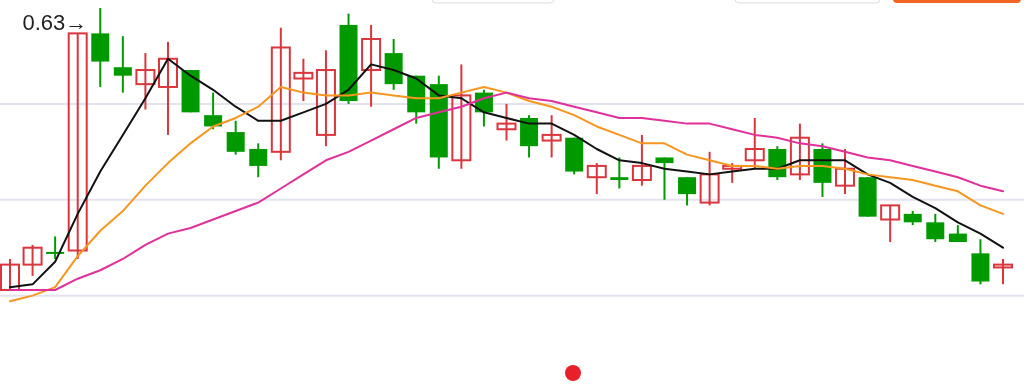 The height and width of the screenshot is (387, 1024). Describe the element at coordinates (55, 22) in the screenshot. I see `annotation: 0.63→` at that location.